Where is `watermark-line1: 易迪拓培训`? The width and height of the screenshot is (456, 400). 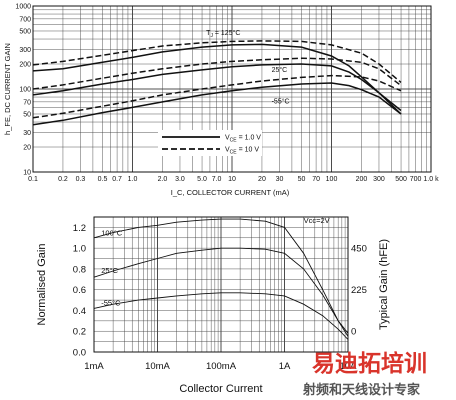
watermark-line1: 易迪拓培训 is located at coordinates (369, 363).